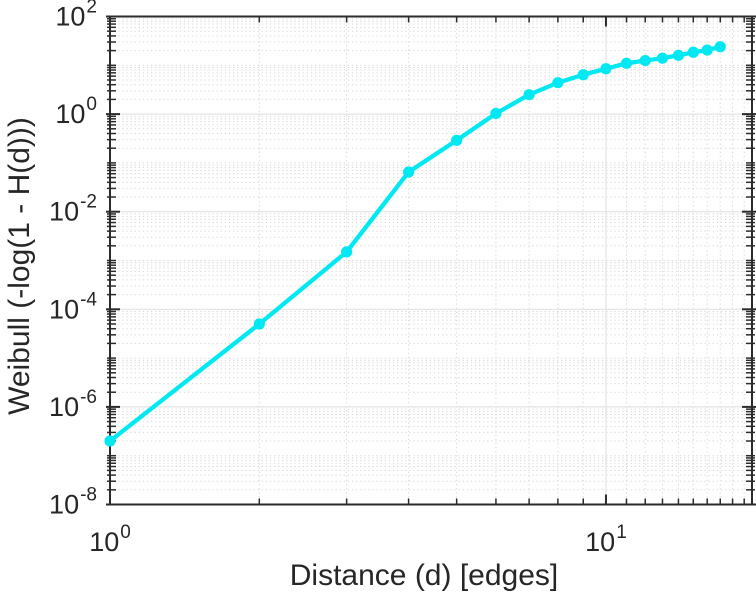 The height and width of the screenshot is (600, 756). What do you see at coordinates (73, 306) in the screenshot?
I see `y-tick-label: 10⁻⁴` at bounding box center [73, 306].